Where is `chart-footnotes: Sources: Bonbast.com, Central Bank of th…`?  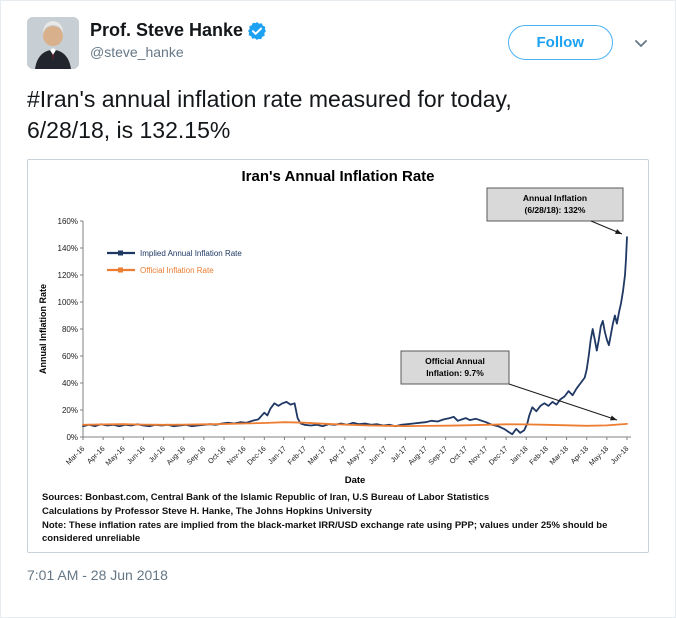
chart-footnotes: Sources: Bonbast.com, Central Bank of th… is located at coordinates (338, 519).